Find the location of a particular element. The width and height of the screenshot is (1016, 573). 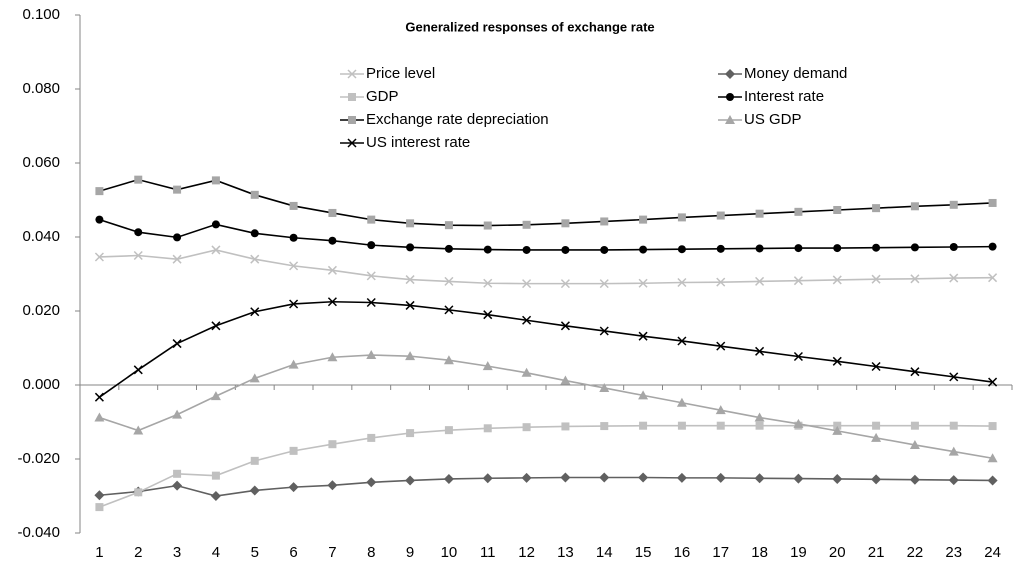

y-tick-label: 0.040 is located at coordinates (41, 236).